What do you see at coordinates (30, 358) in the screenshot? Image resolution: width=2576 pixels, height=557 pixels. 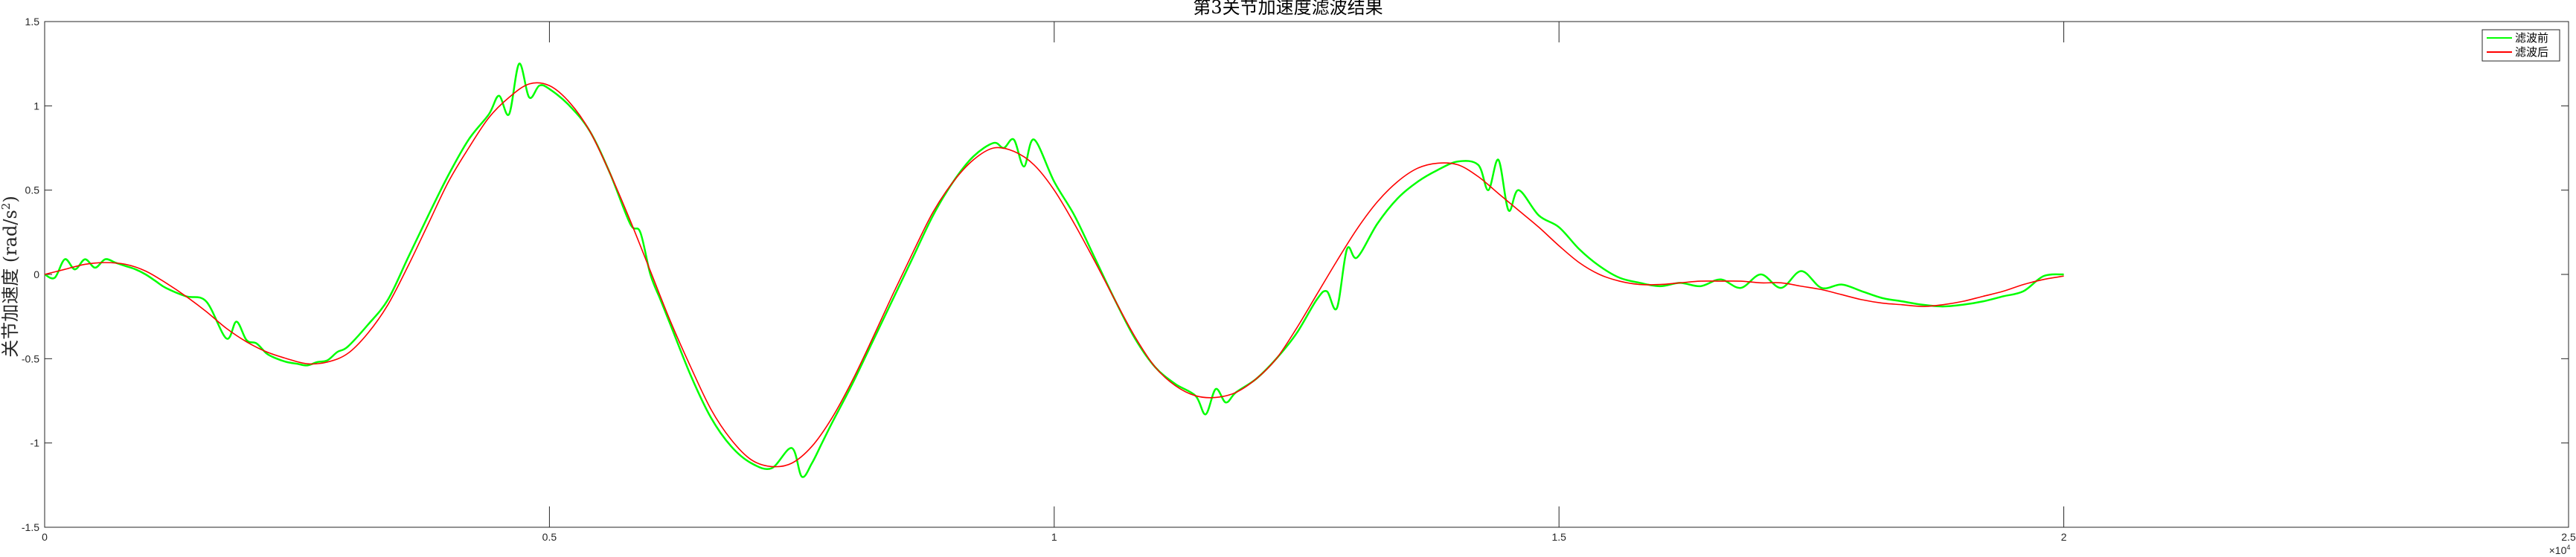 I see `y-tick-label: -0.5` at bounding box center [30, 358].